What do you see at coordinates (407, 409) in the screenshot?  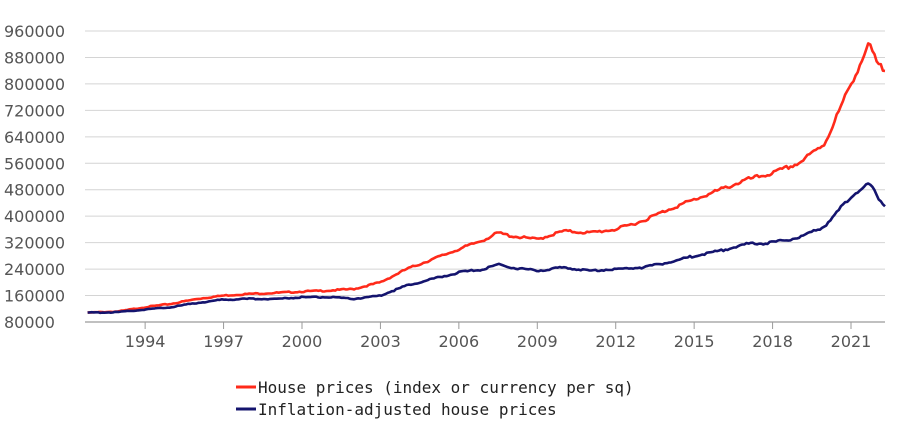 I see `legend-label-inflation-adjusted: Inflation-adjusted house prices` at bounding box center [407, 409].